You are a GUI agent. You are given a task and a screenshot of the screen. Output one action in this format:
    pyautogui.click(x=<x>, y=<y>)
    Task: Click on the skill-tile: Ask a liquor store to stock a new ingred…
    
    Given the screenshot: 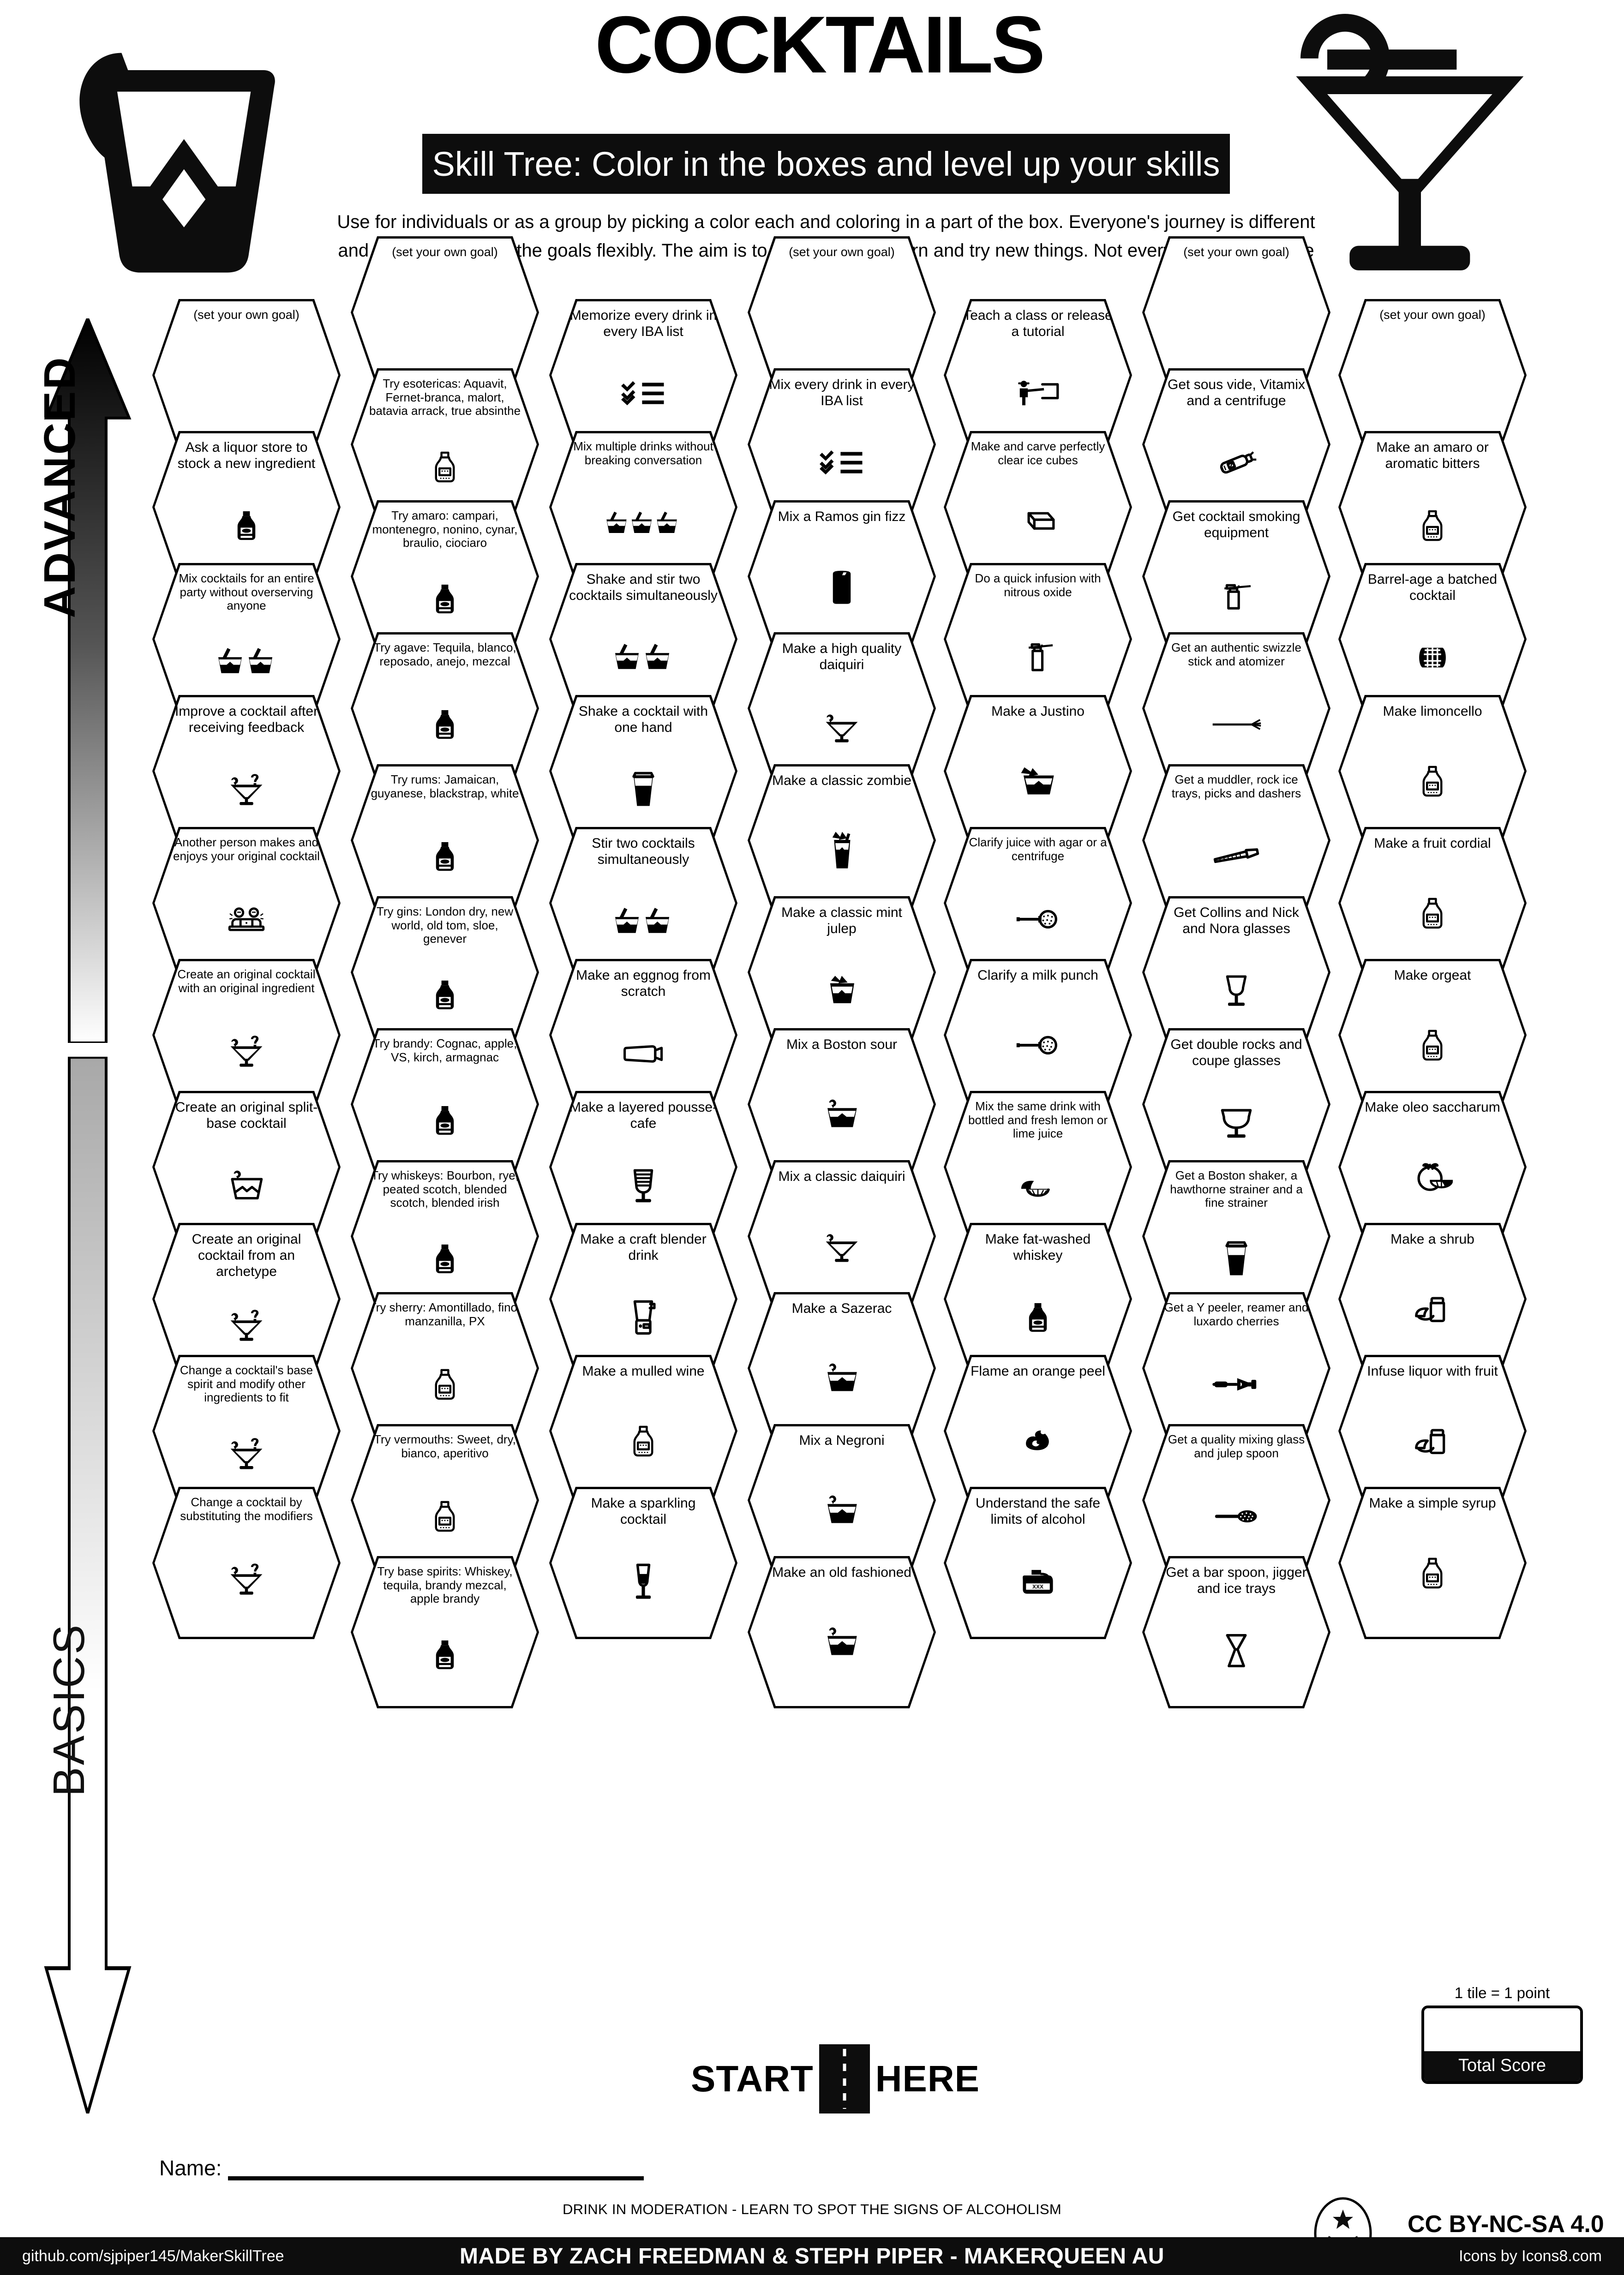 What is the action you would take?
    pyautogui.click(x=246, y=507)
    